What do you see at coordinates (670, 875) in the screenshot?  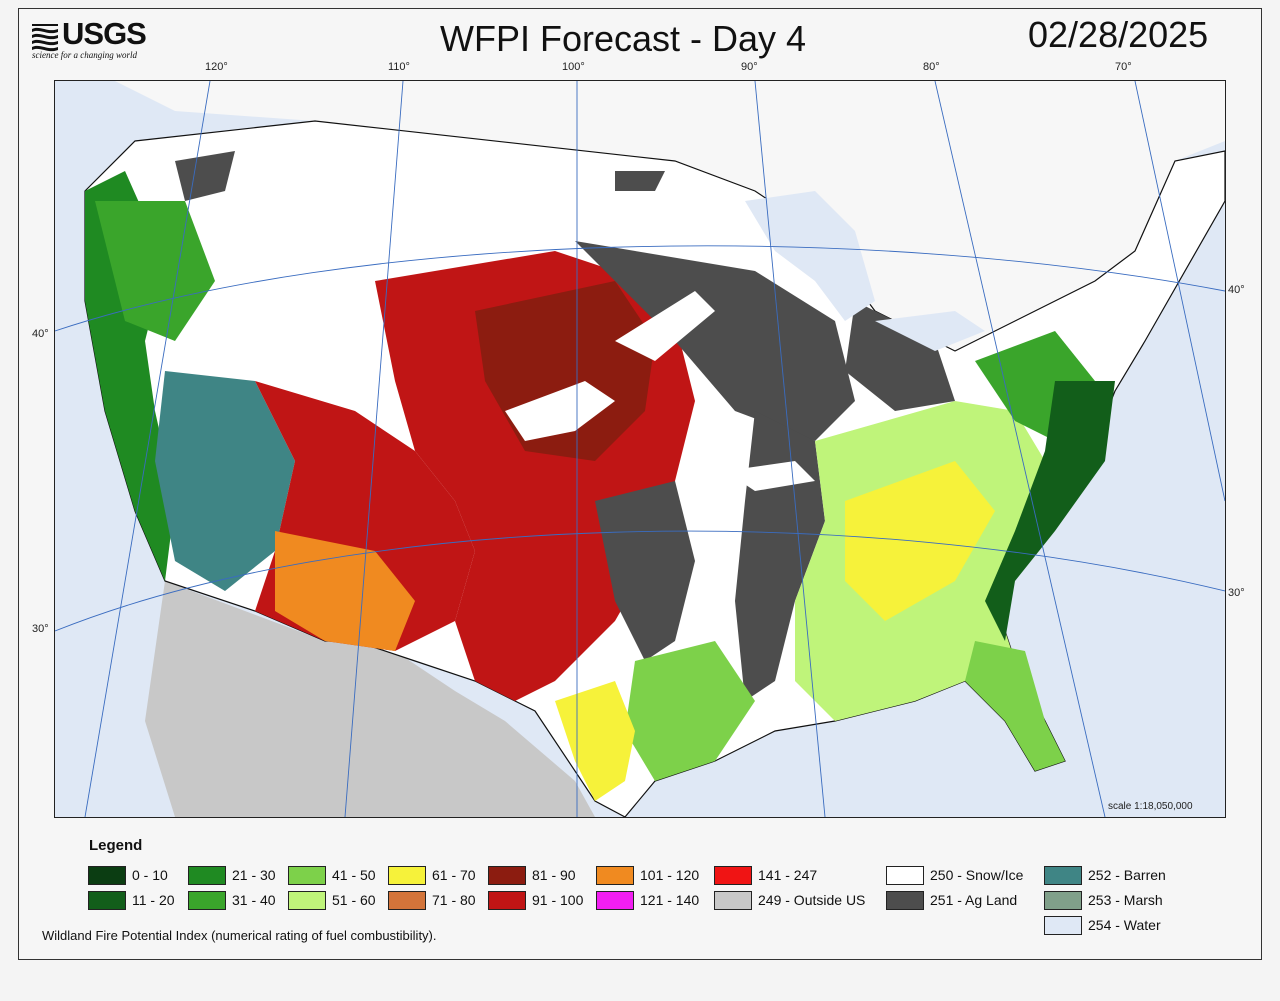 I see `legend-label: 101 - 120` at bounding box center [670, 875].